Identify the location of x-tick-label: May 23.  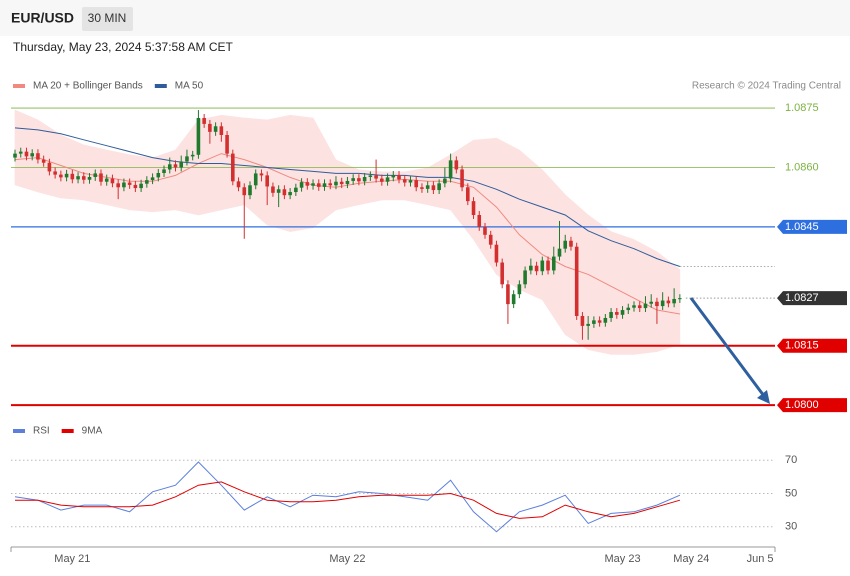
(623, 559).